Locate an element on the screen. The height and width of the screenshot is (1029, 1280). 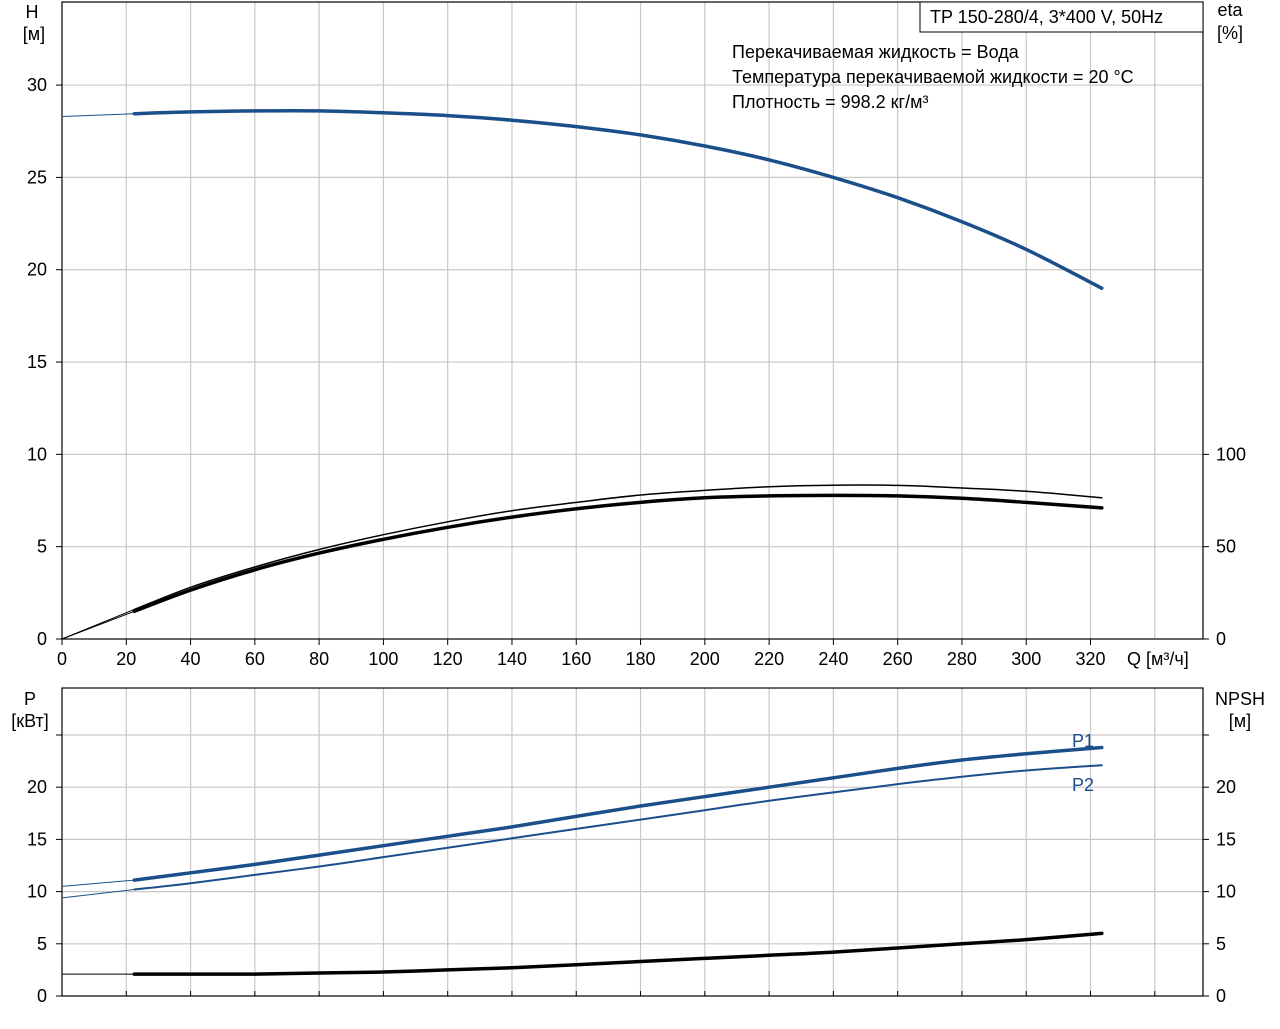
bottom-left-axis-label-2: [кВт] is located at coordinates (30, 721).